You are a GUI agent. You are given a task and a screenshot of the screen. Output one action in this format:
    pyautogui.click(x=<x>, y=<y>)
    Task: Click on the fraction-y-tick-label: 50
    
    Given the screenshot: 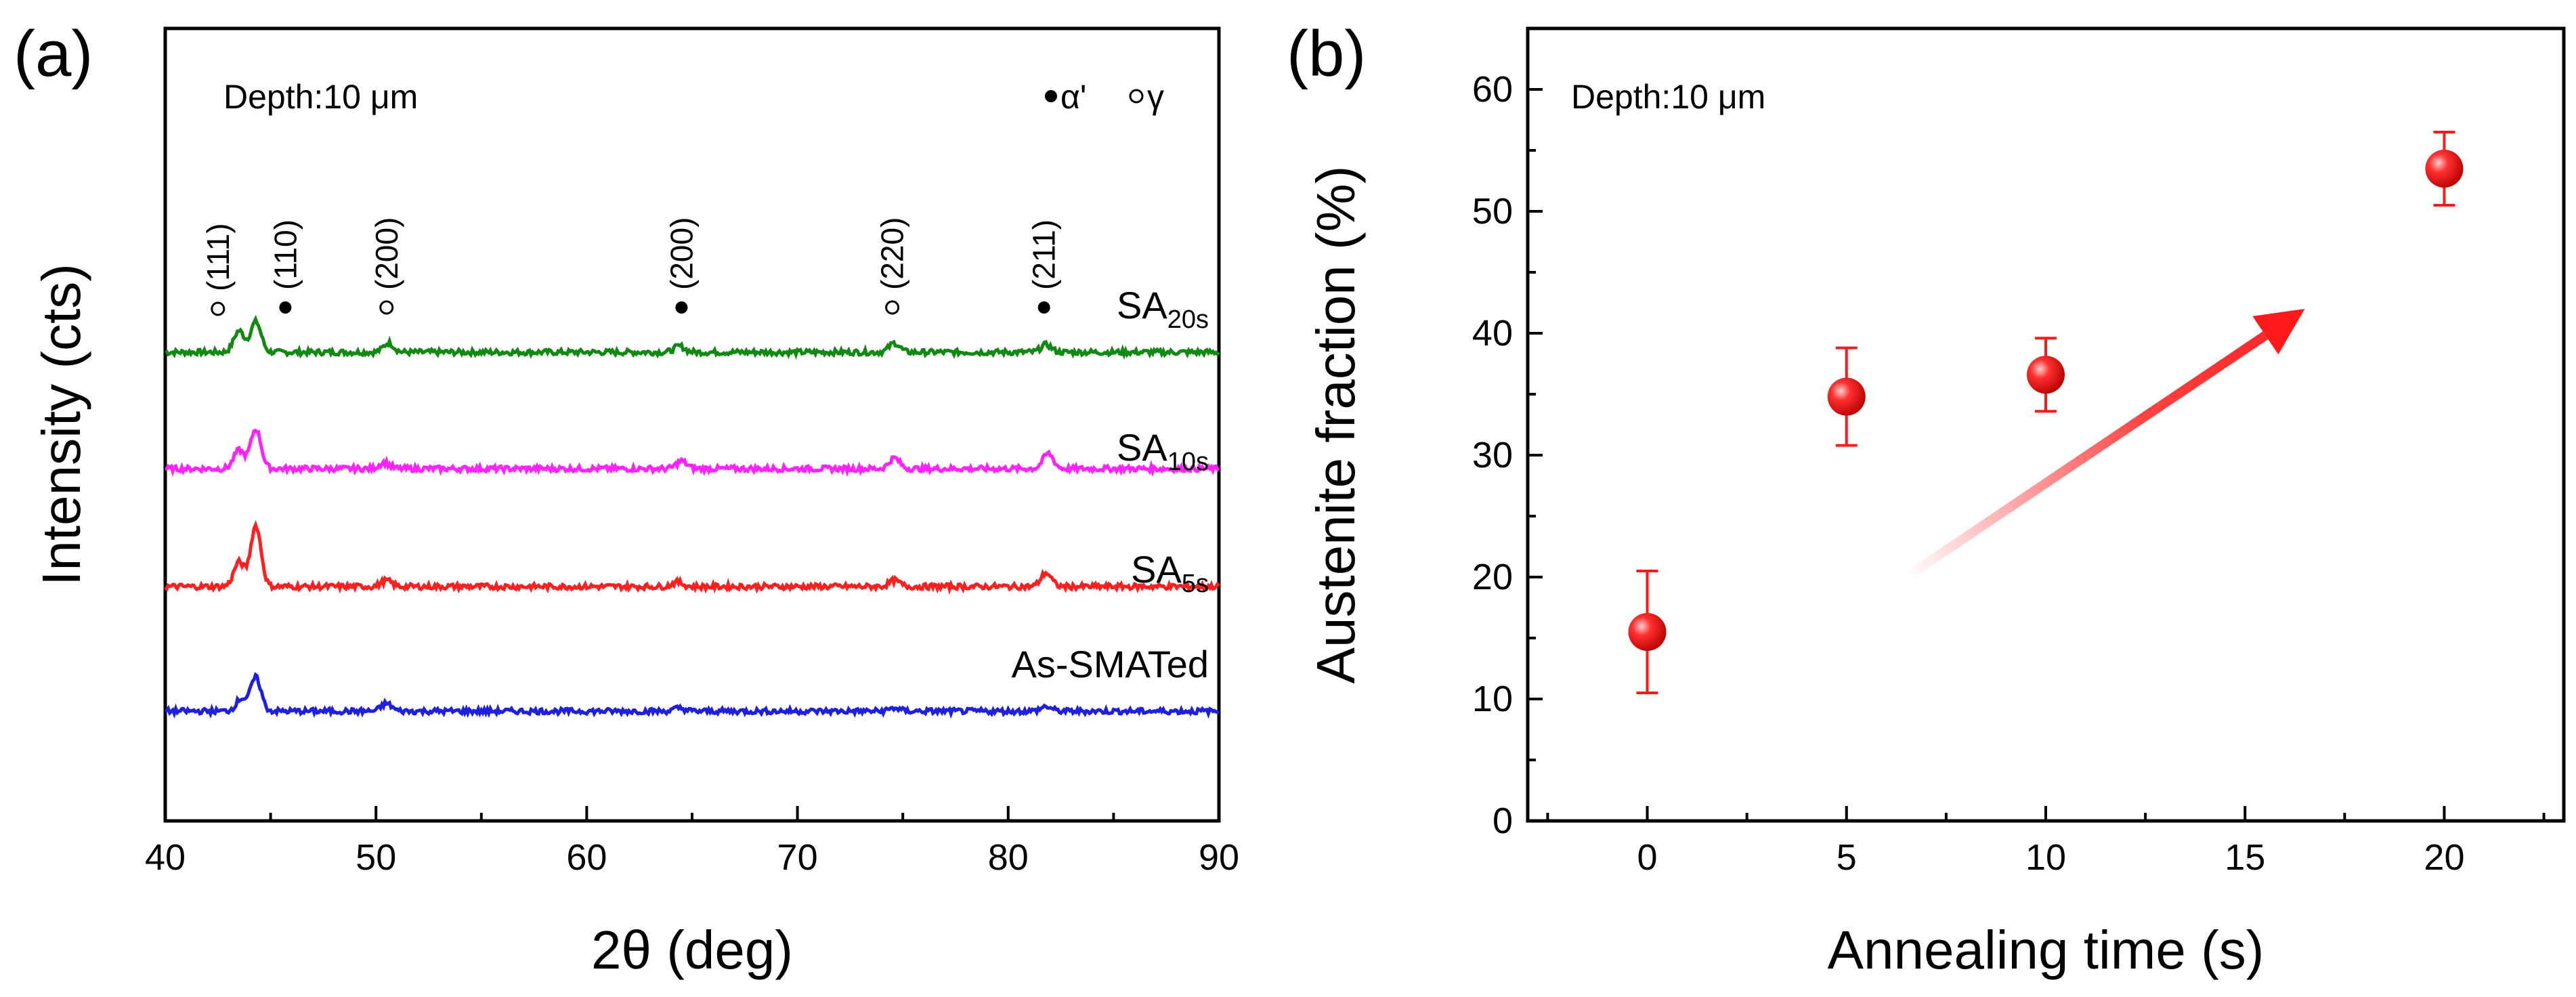 What is the action you would take?
    pyautogui.click(x=1492, y=211)
    